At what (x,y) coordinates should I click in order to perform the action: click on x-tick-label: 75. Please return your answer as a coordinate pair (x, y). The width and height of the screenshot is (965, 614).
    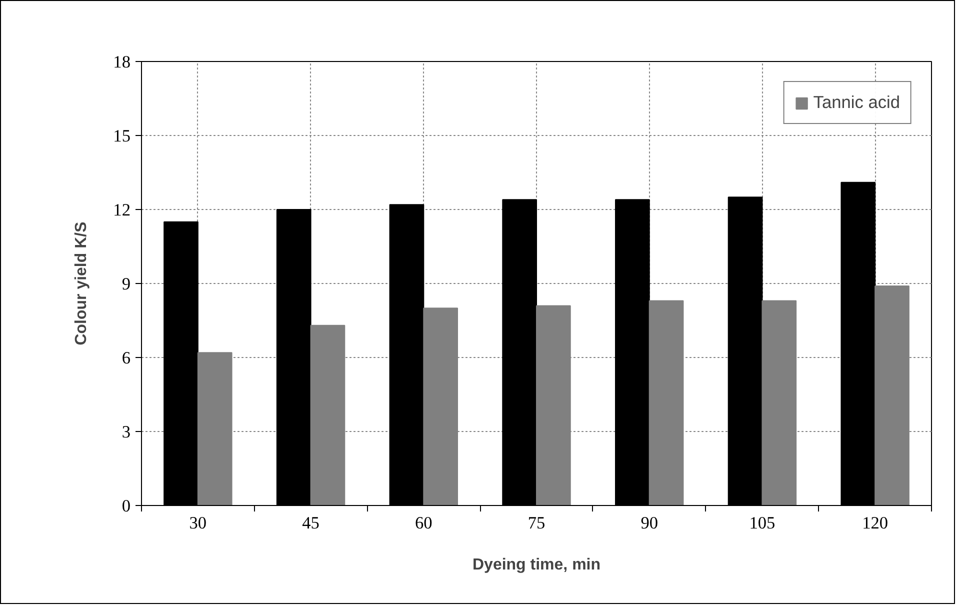
    Looking at the image, I should click on (537, 523).